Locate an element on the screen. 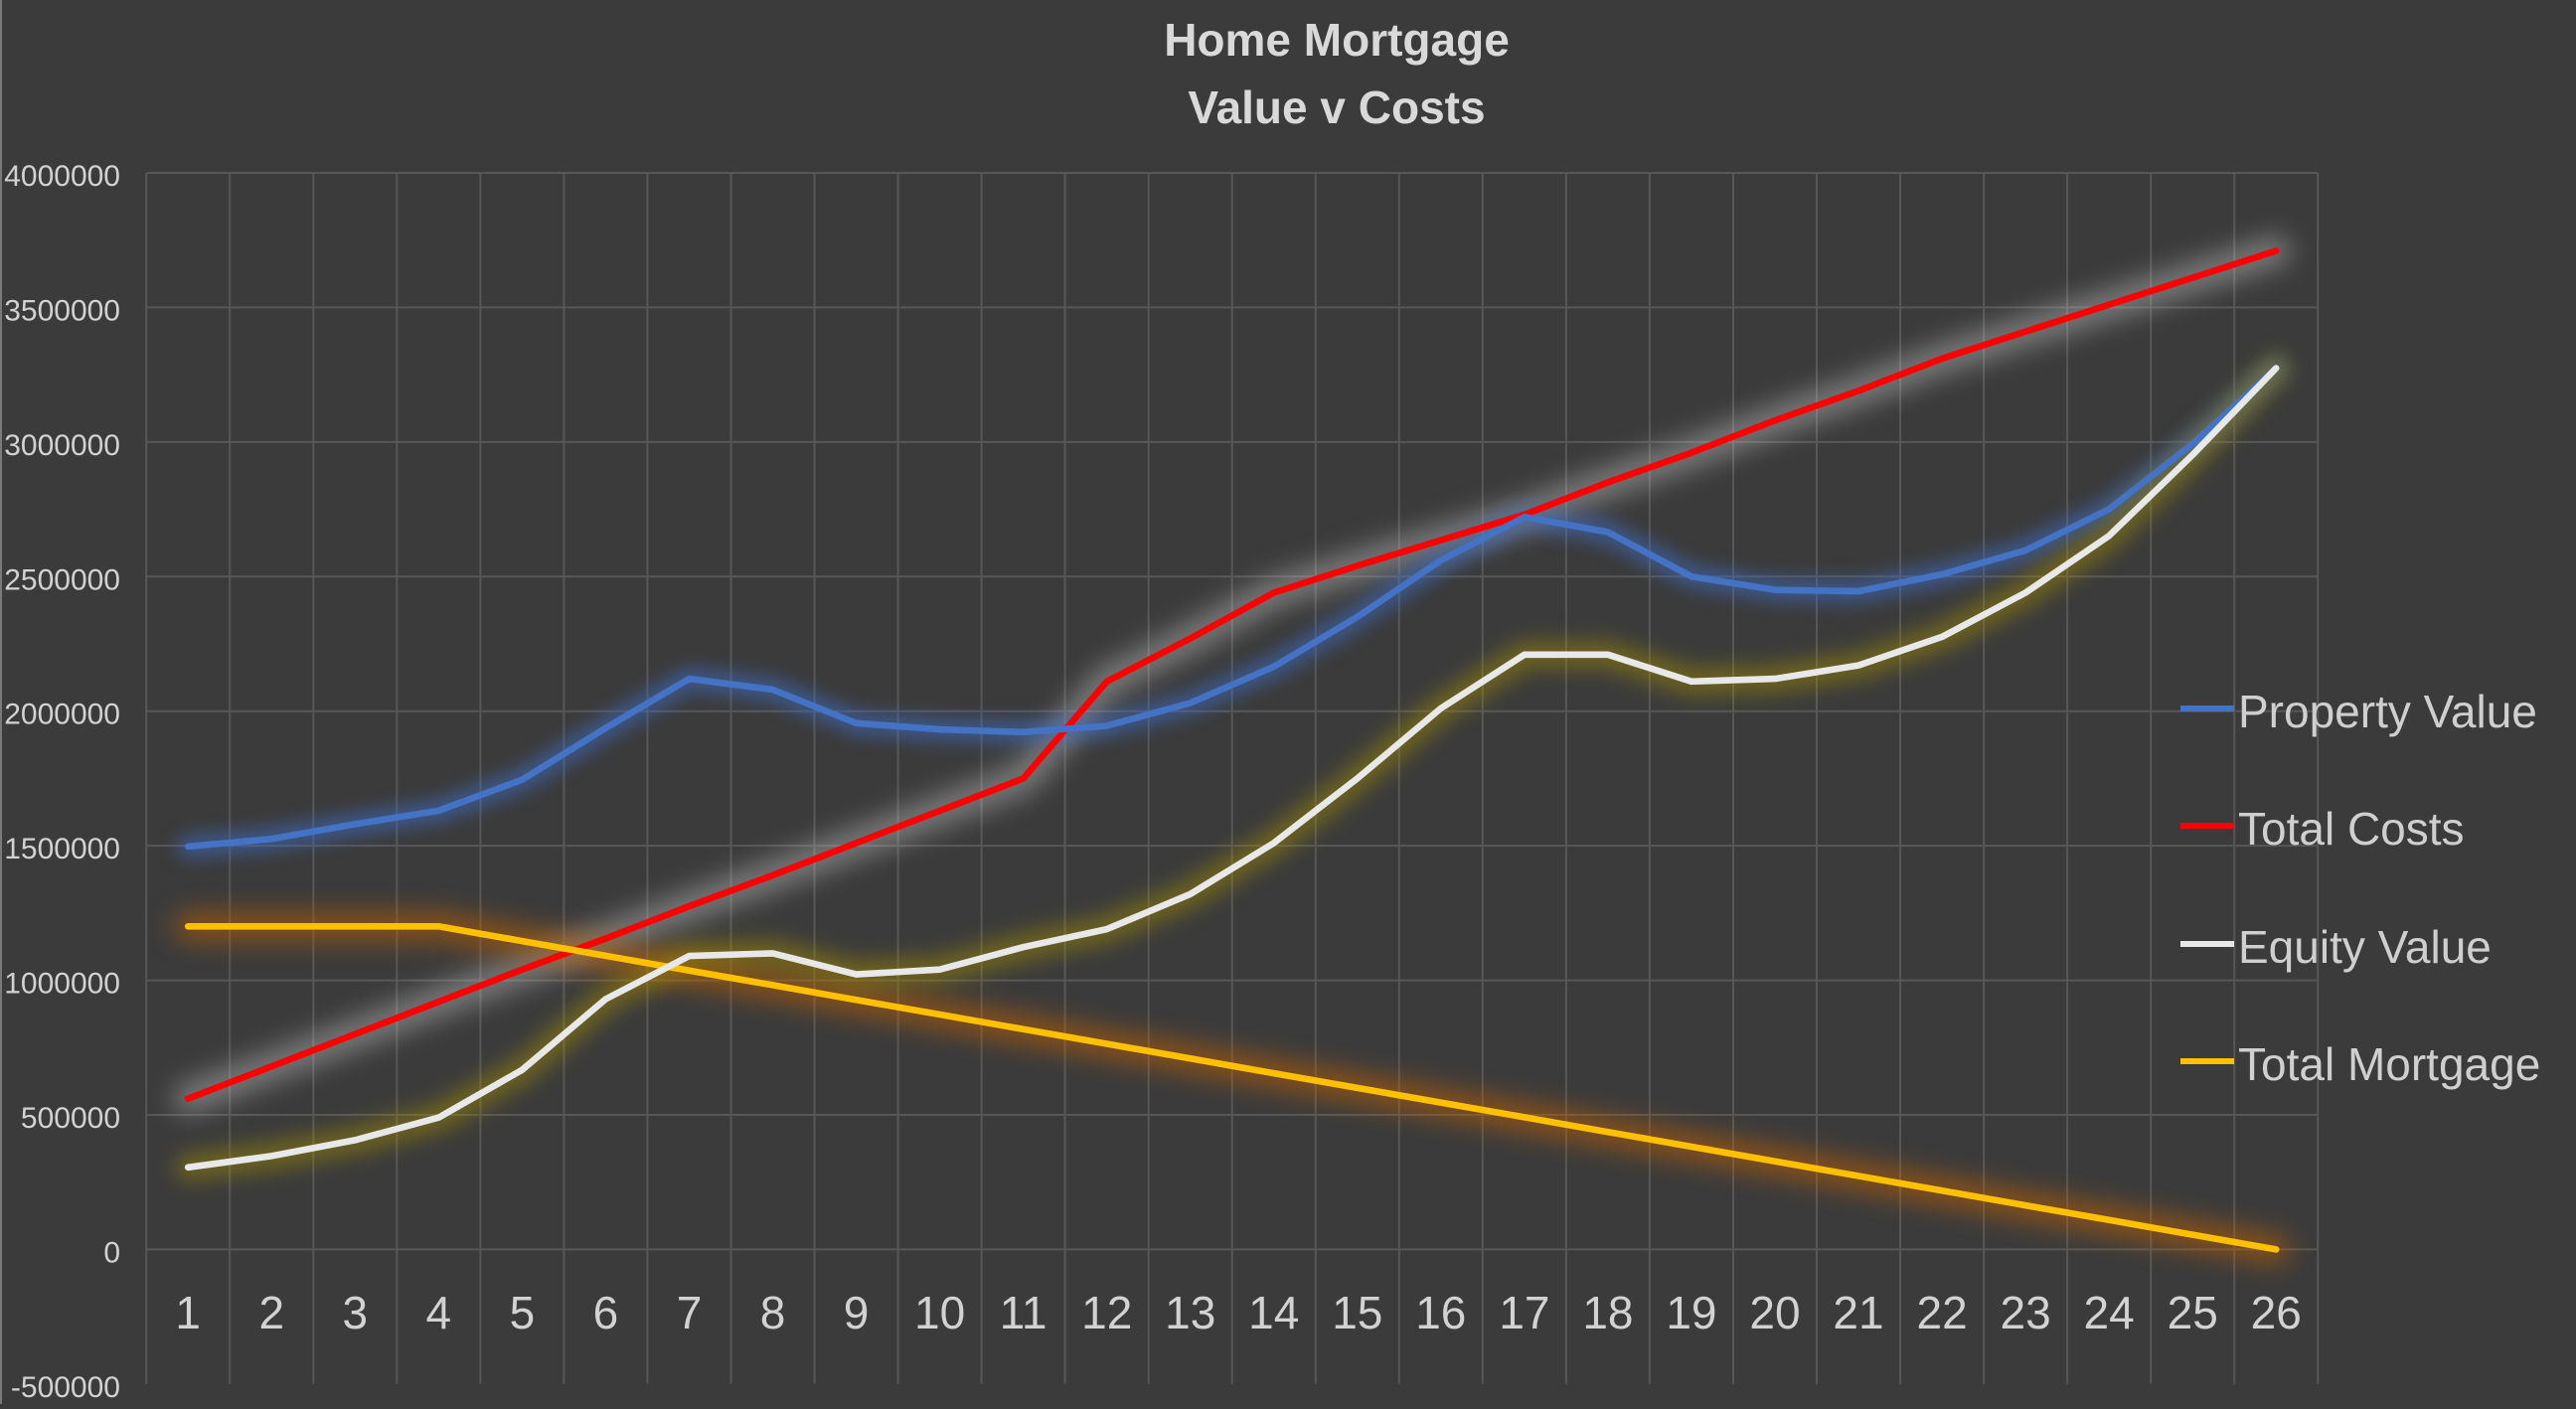  svg-text: 4 is located at coordinates (439, 1312).